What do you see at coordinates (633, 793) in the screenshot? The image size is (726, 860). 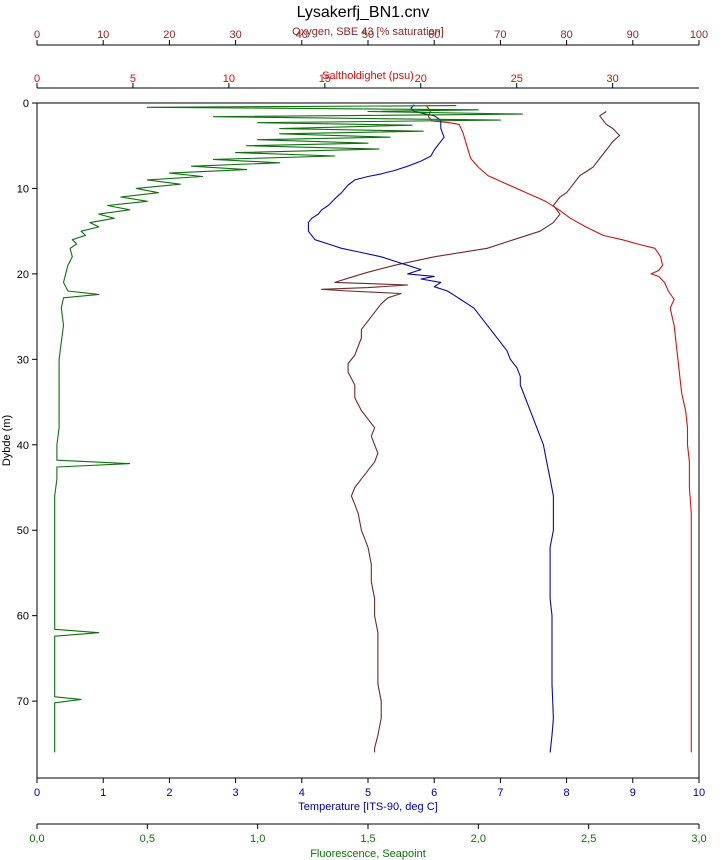 I see `x-tick-label-temperature: 9` at bounding box center [633, 793].